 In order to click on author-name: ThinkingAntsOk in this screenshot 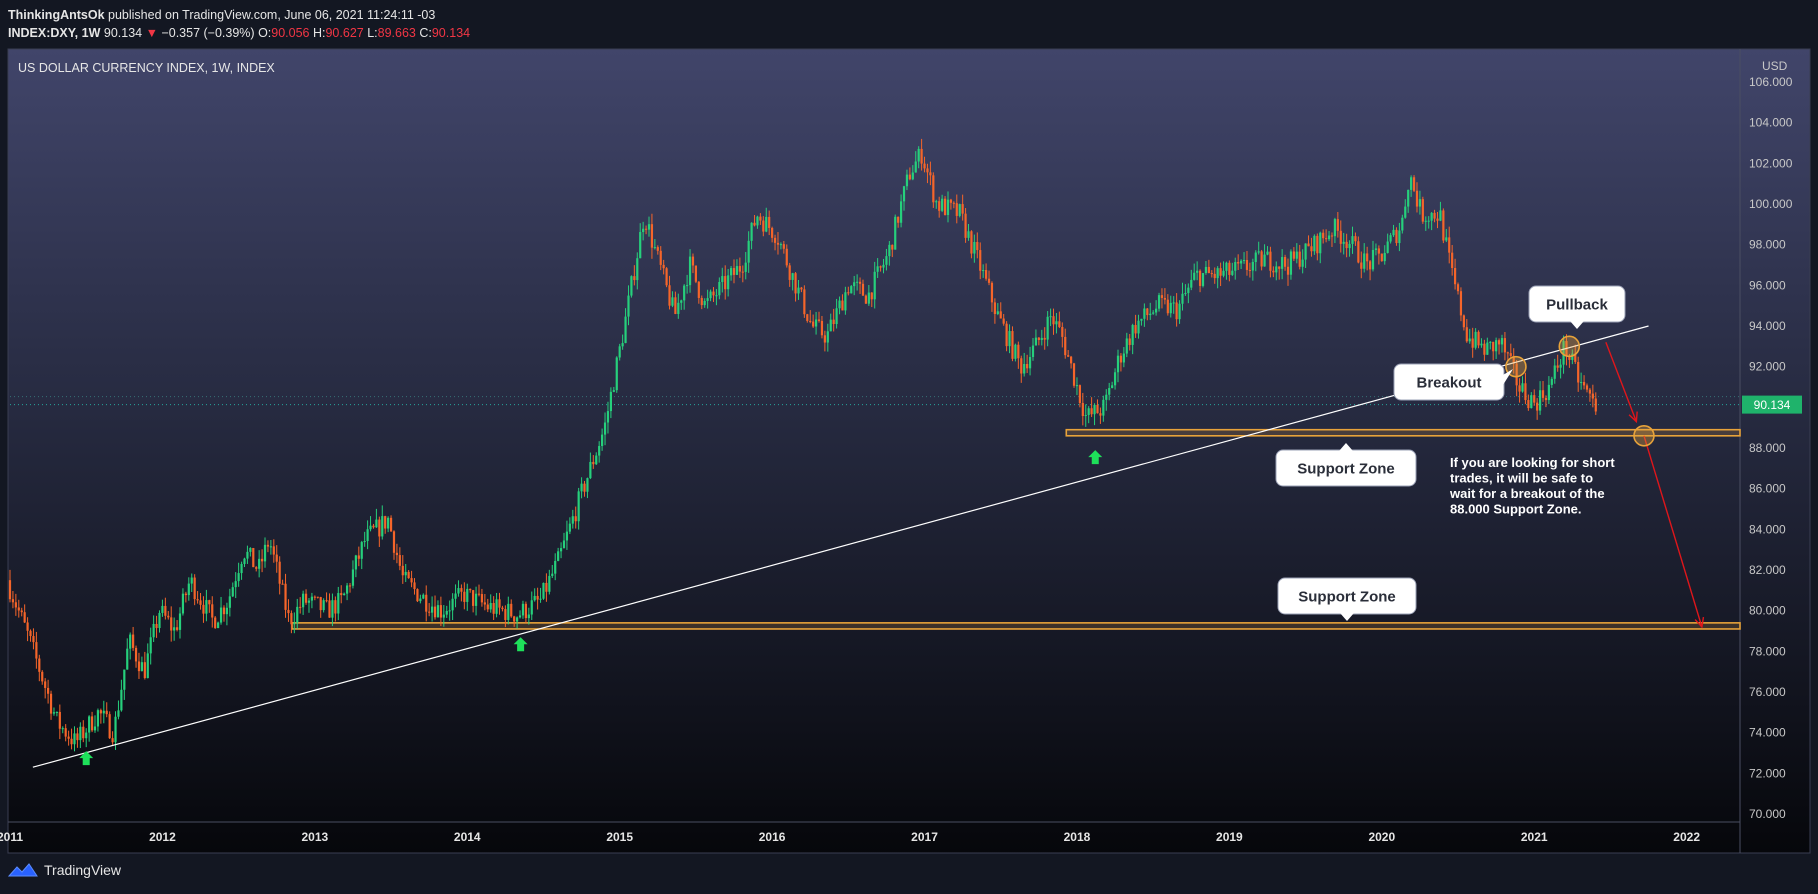, I will do `click(56, 15)`.